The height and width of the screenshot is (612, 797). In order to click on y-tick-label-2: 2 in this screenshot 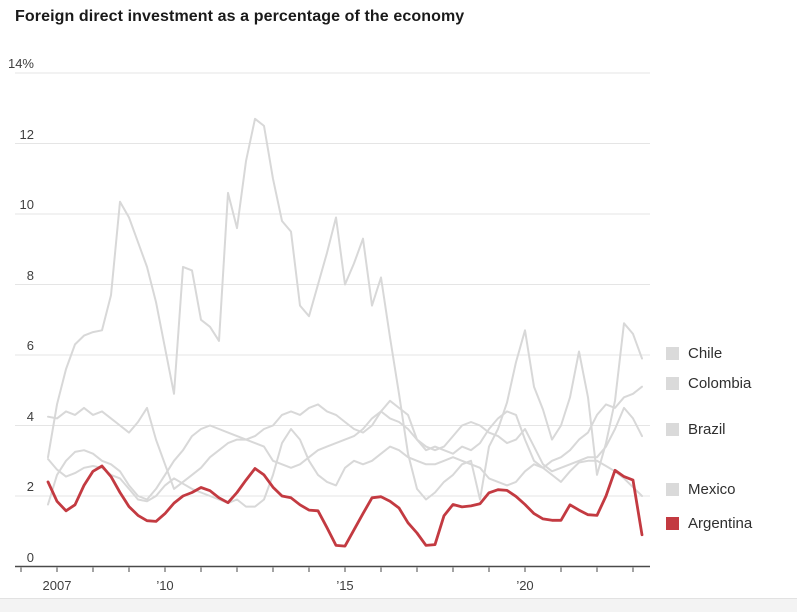, I will do `click(30, 486)`.